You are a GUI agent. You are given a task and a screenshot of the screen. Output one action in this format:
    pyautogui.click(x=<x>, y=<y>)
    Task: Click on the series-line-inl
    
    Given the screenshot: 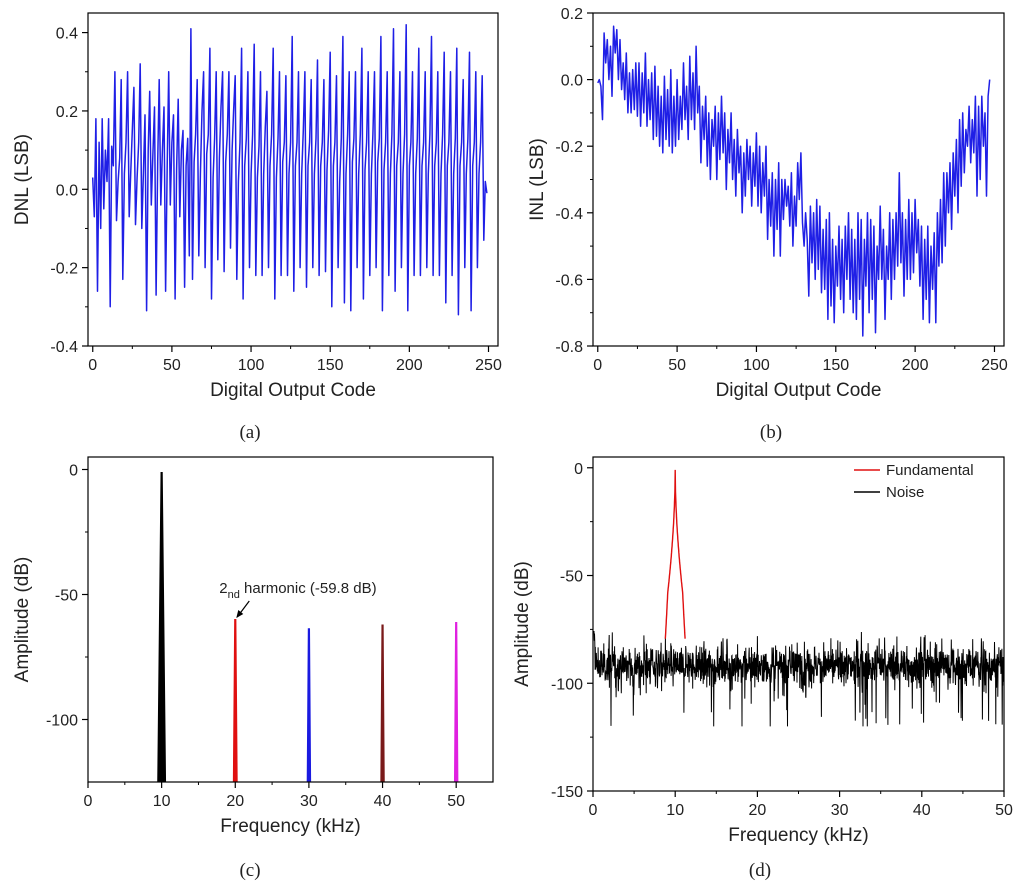 What is the action you would take?
    pyautogui.click(x=794, y=181)
    